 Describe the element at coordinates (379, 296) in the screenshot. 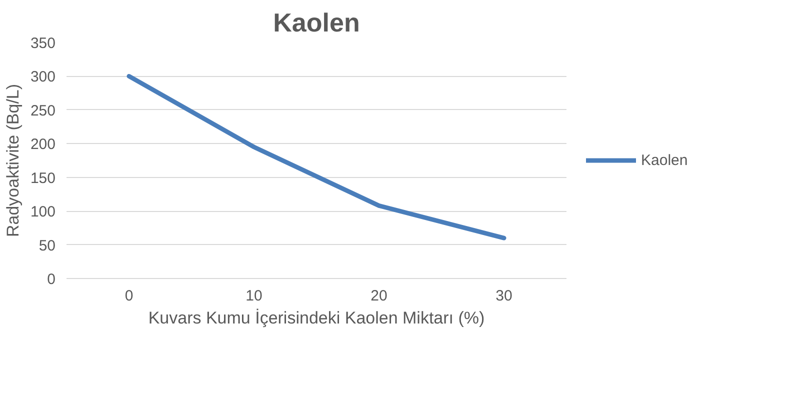

I see `x-tick-label: 20` at that location.